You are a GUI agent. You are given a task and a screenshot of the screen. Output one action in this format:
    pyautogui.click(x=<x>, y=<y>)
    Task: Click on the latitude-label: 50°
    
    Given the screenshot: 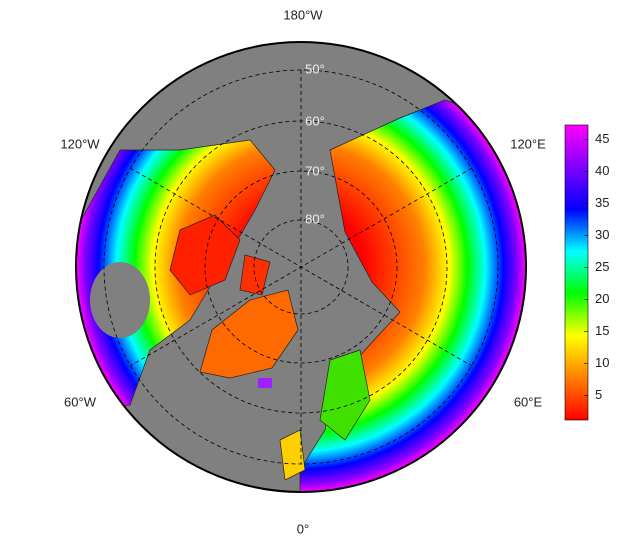 What is the action you would take?
    pyautogui.click(x=315, y=68)
    